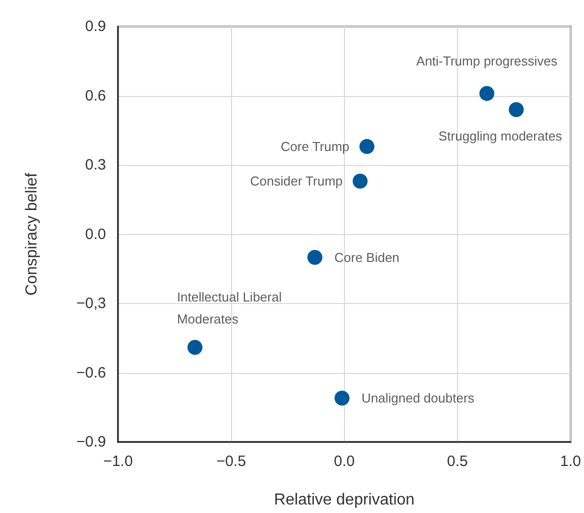 This screenshot has height=513, width=584. I want to click on annotation: Core Biden, so click(367, 257).